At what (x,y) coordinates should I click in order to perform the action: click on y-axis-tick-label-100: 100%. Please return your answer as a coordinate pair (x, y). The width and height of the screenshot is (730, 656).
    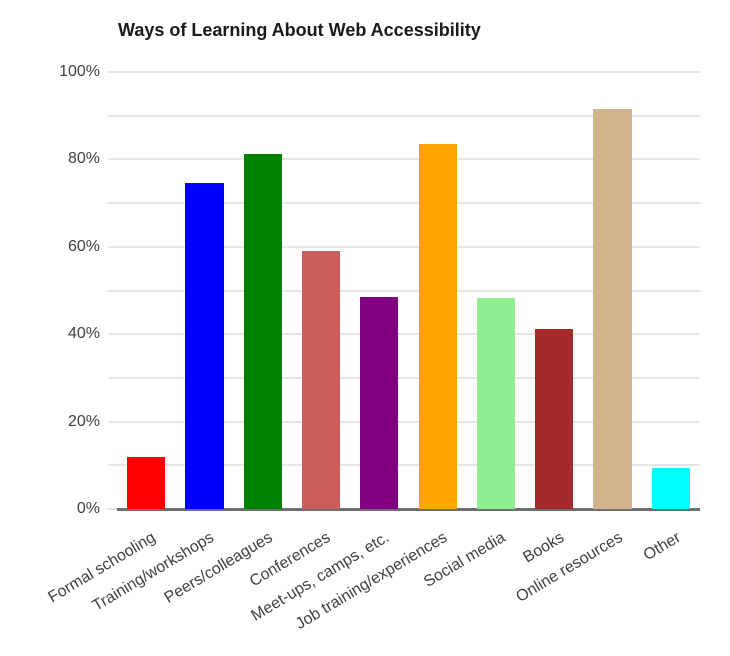
    Looking at the image, I should click on (79, 71).